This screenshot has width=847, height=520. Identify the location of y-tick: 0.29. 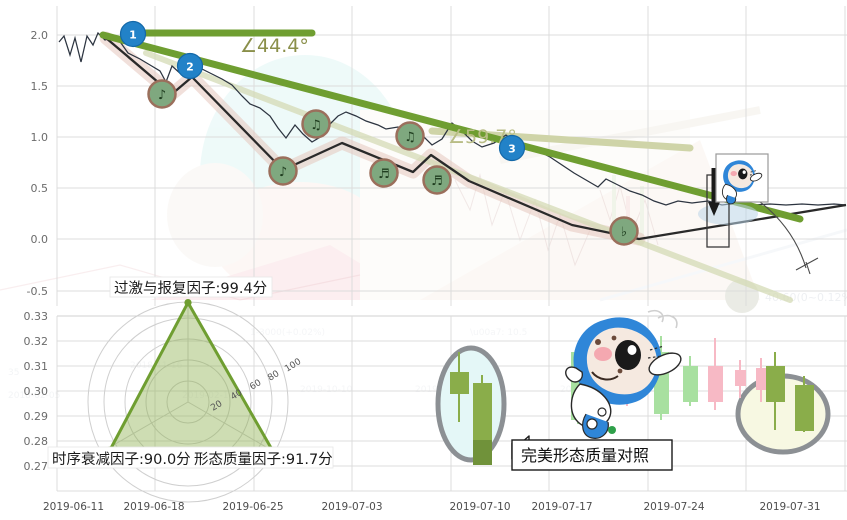
(36, 416).